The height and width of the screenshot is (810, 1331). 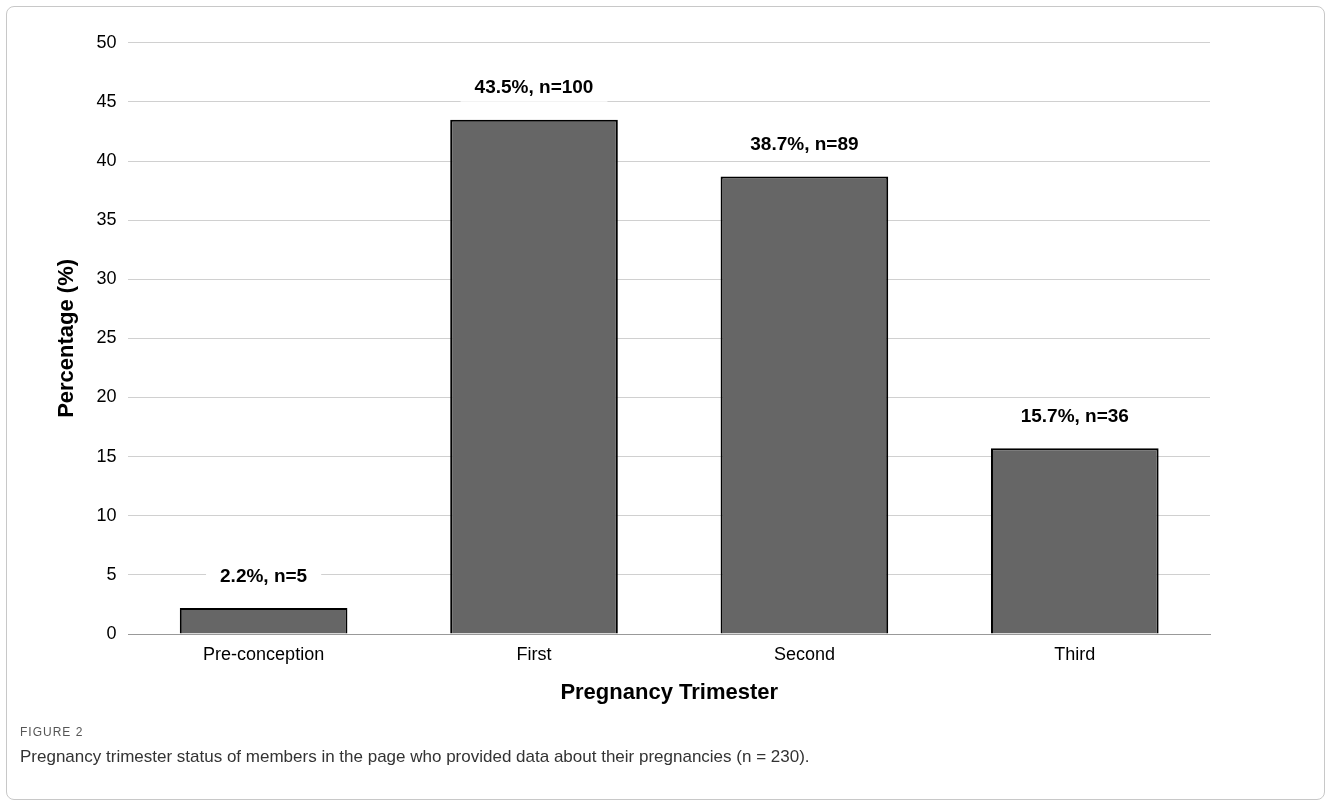 I want to click on y-tick-label: 10, so click(x=106, y=514).